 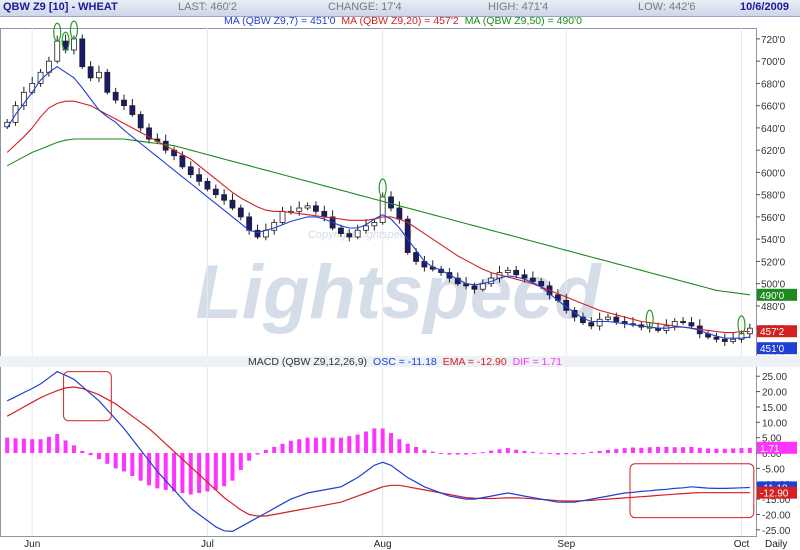 What do you see at coordinates (518, 7) in the screenshot?
I see `high-value: HIGH: 471'4` at bounding box center [518, 7].